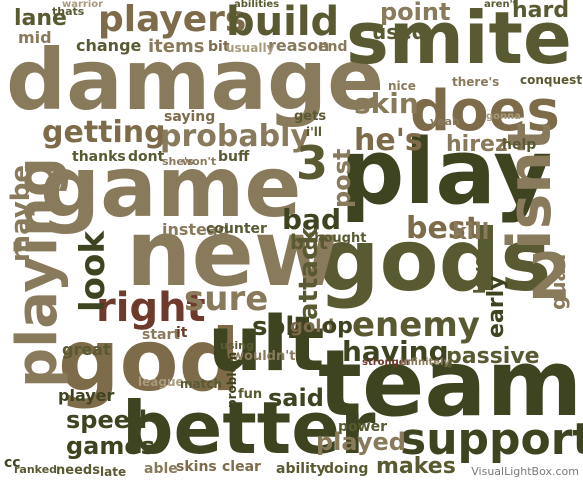 Image resolution: width=583 pixels, height=480 pixels. Describe the element at coordinates (195, 80) in the screenshot. I see `word-damage: damage` at that location.